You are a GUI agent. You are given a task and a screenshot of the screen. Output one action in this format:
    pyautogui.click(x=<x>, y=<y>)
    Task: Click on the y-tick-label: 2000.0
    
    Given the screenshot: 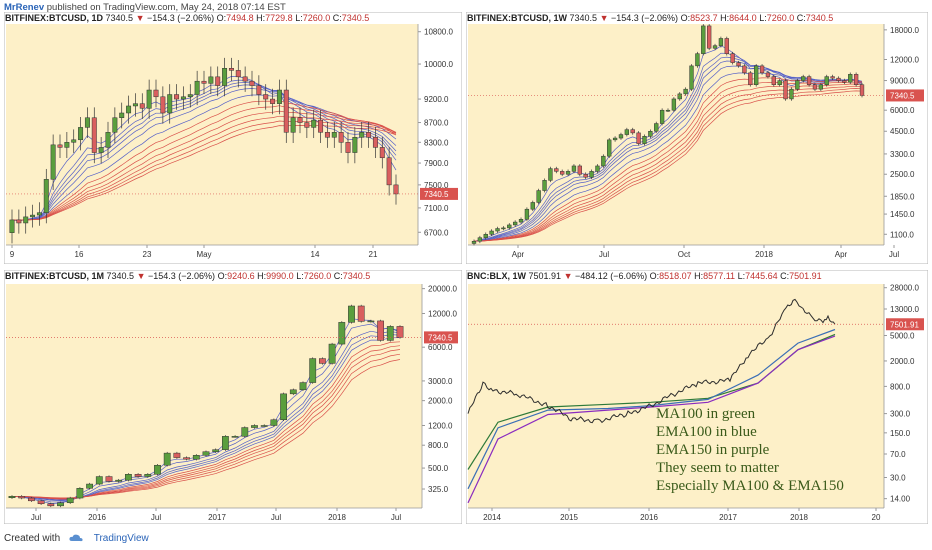 What is the action you would take?
    pyautogui.click(x=440, y=401)
    